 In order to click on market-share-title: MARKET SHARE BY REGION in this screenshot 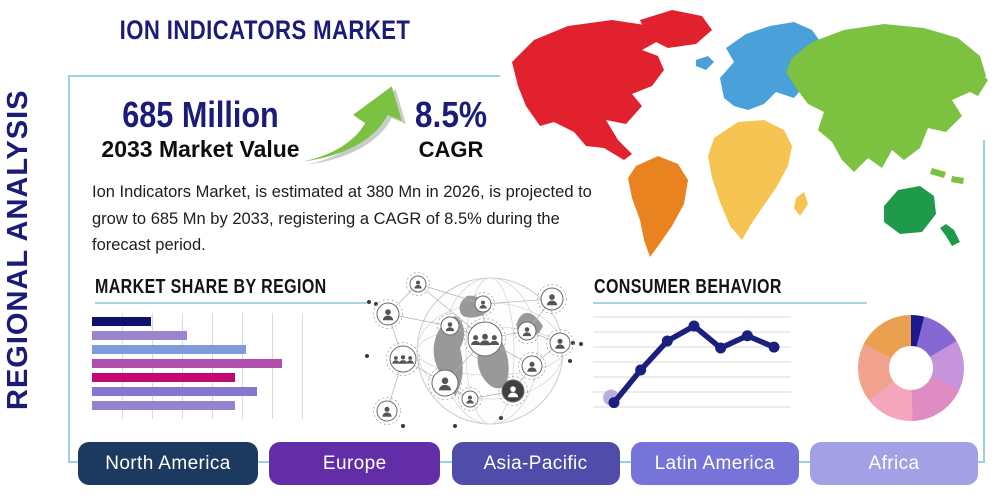, I will do `click(211, 287)`.